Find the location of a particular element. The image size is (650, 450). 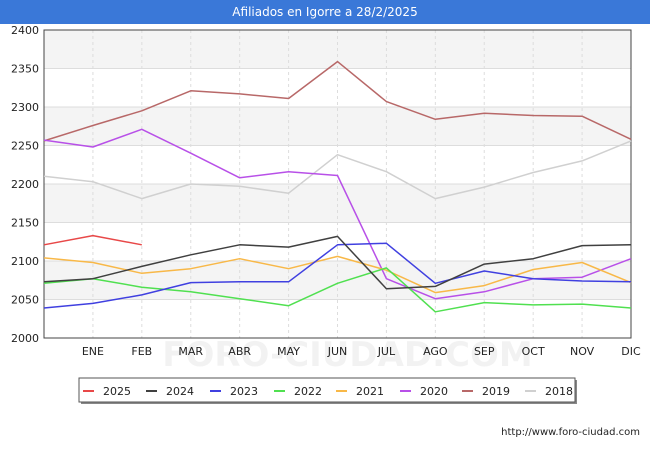

legend-label-2021: 2021 is located at coordinates (370, 391).